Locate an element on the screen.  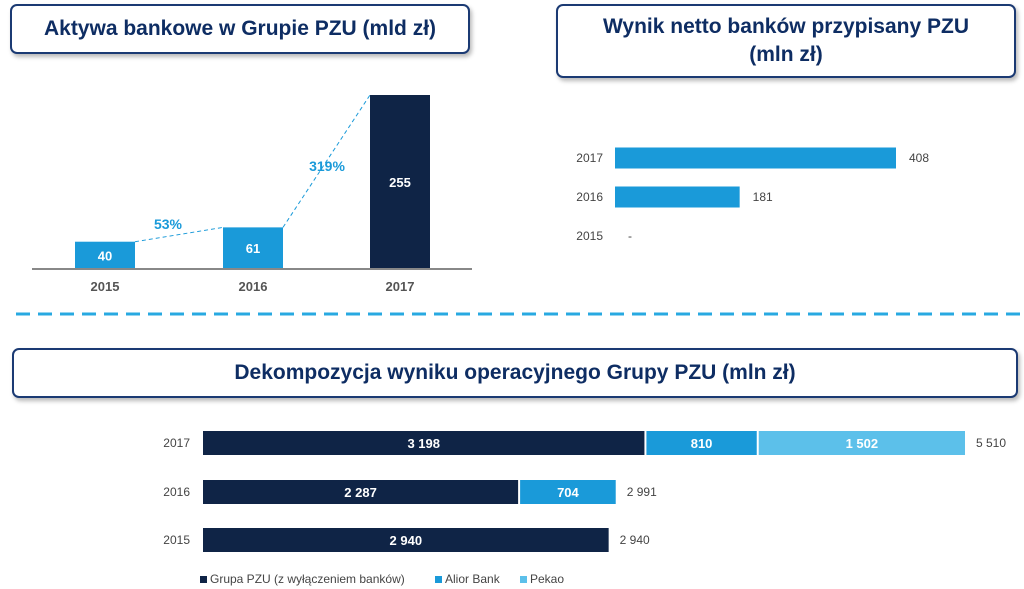
growth-connector-2016 is located at coordinates (179, 234).